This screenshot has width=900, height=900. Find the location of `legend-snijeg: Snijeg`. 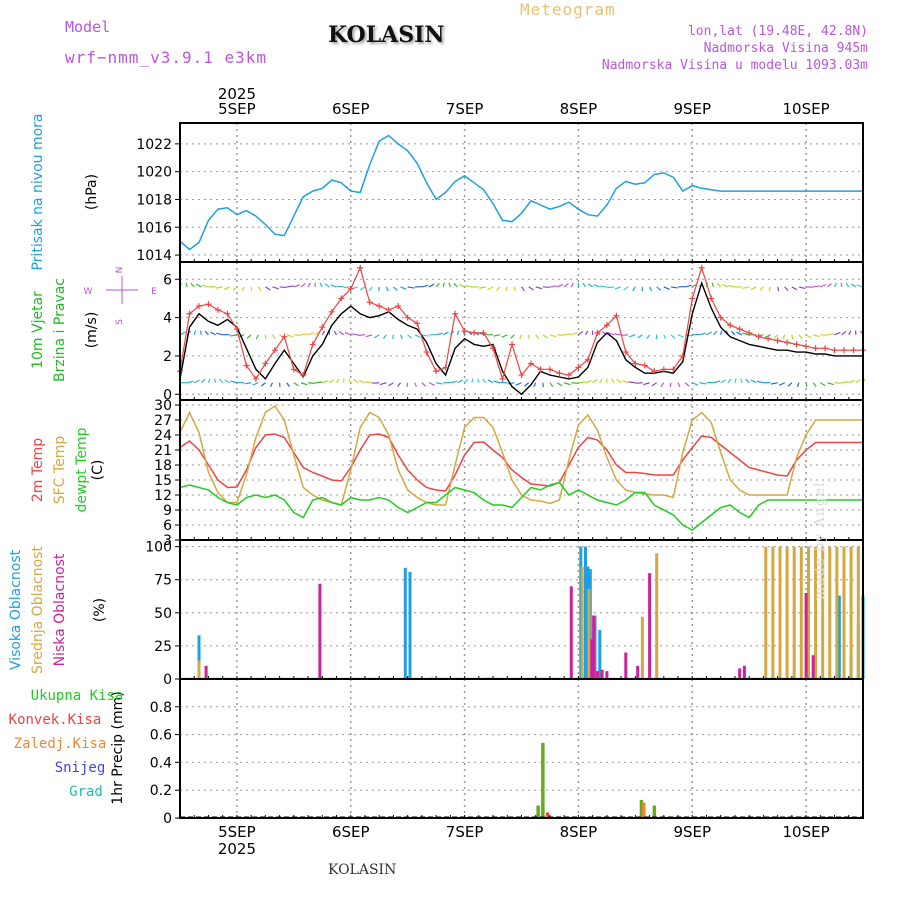

legend-snijeg: Snijeg is located at coordinates (80, 768).